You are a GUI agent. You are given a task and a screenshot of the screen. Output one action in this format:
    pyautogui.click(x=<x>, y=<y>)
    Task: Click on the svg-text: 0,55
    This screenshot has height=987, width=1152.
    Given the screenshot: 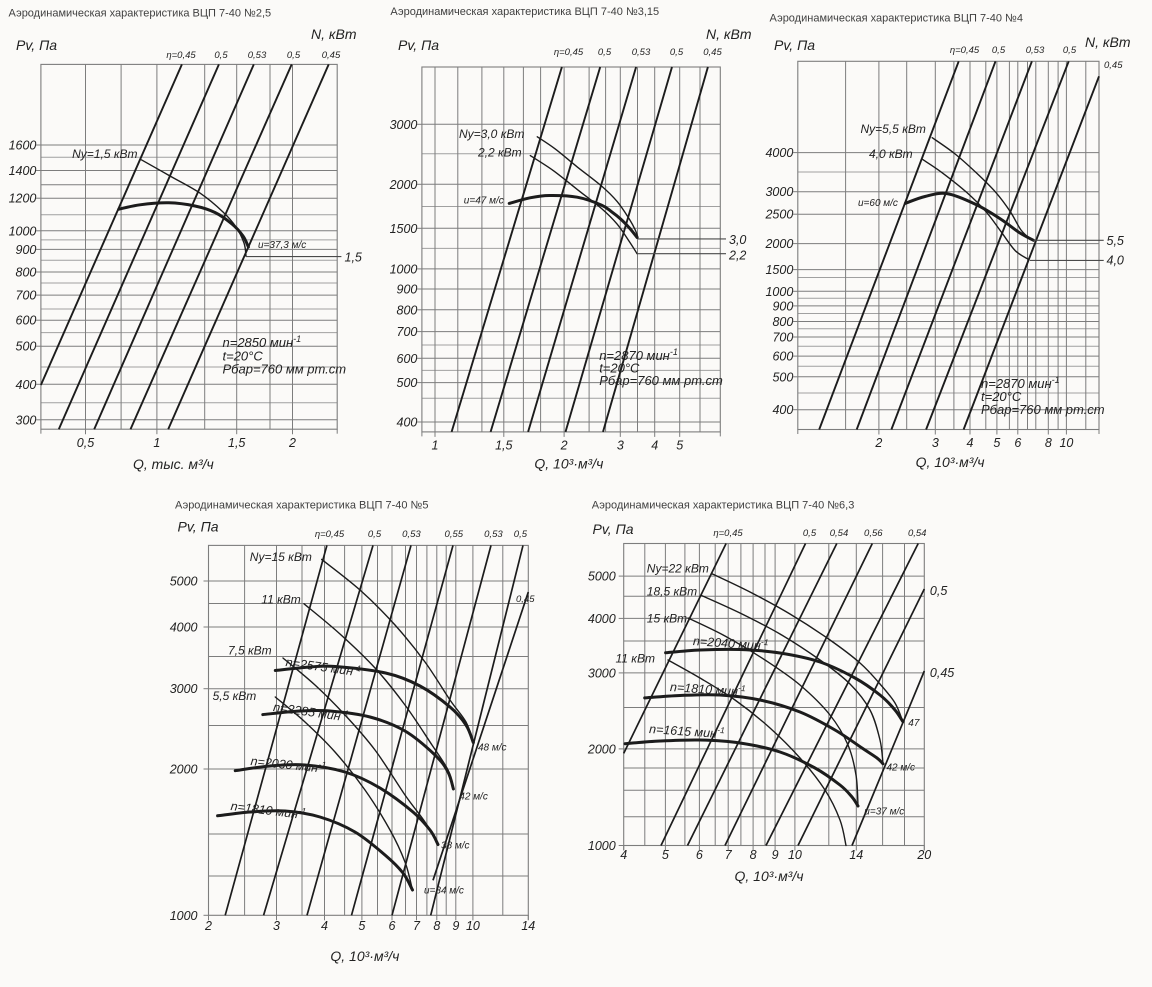 What is the action you would take?
    pyautogui.click(x=454, y=534)
    